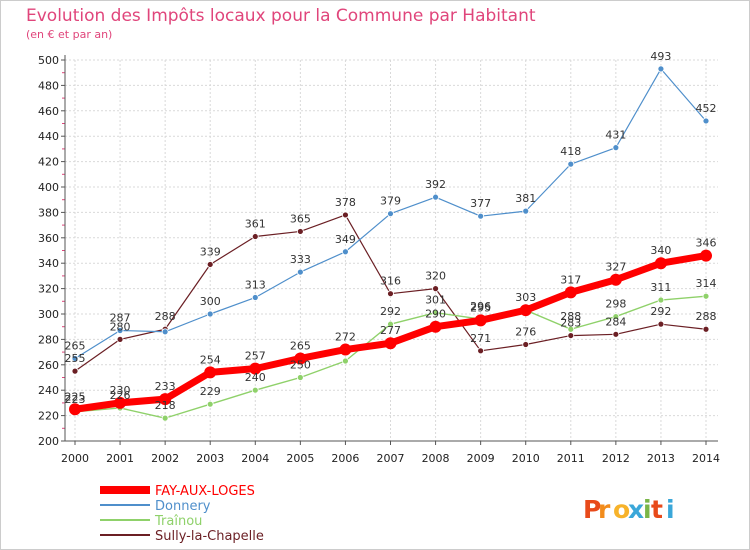 Image resolution: width=750 pixels, height=550 pixels. Describe the element at coordinates (525, 331) in the screenshot. I see `data-label: 276` at that location.